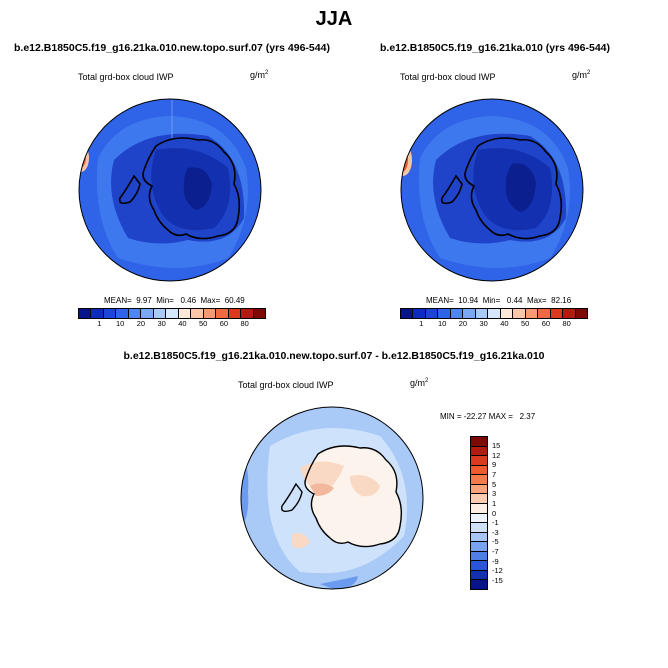 This screenshot has height=668, width=668. I want to click on panel1-coastline, so click(179, 188).